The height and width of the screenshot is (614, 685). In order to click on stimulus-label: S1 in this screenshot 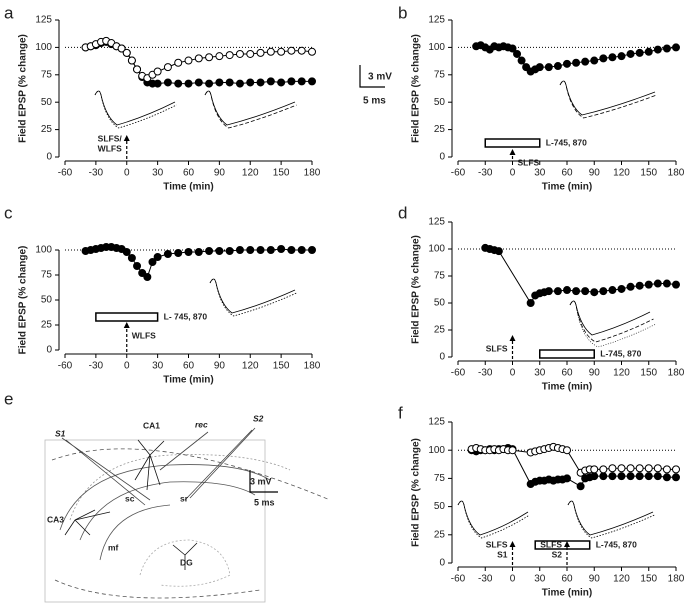, I will do `click(502, 554)`.